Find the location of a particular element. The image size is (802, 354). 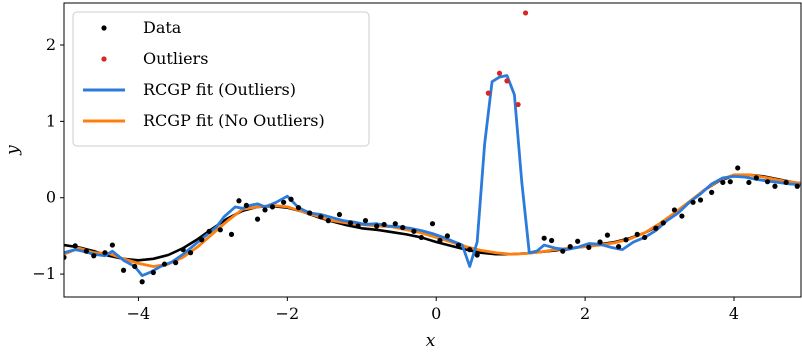

x-tick-label: 4 is located at coordinates (734, 313).